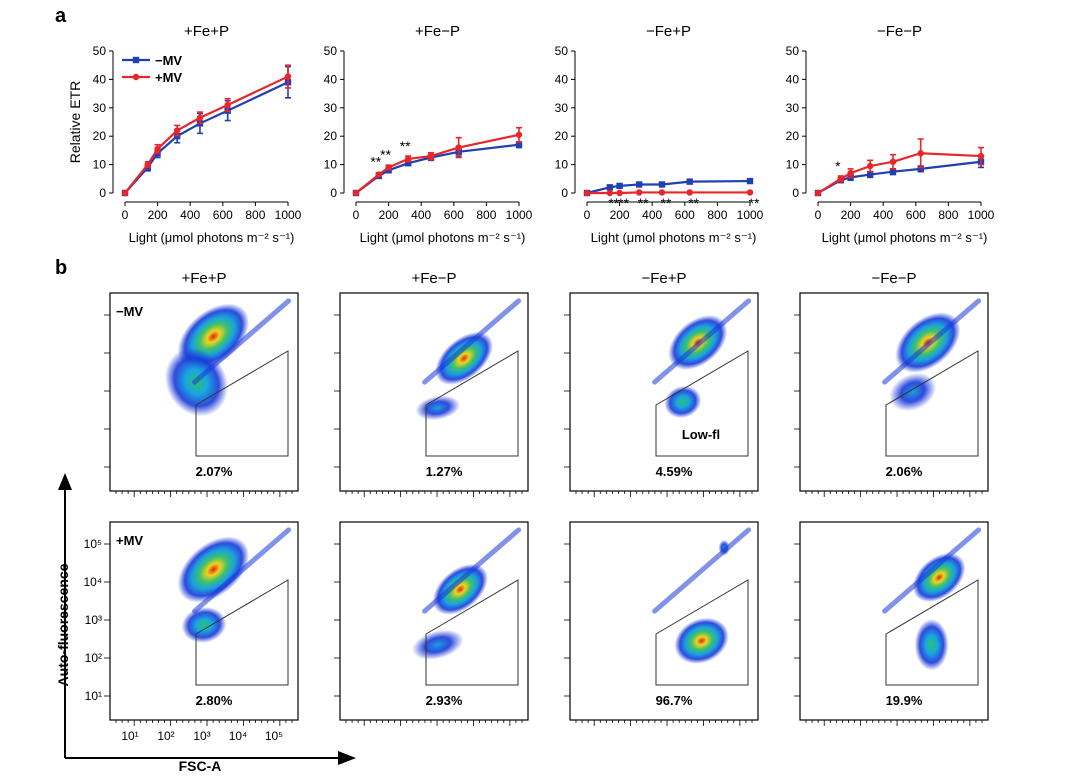  I want to click on y-axis-label: Relative ETR, so click(75, 122).